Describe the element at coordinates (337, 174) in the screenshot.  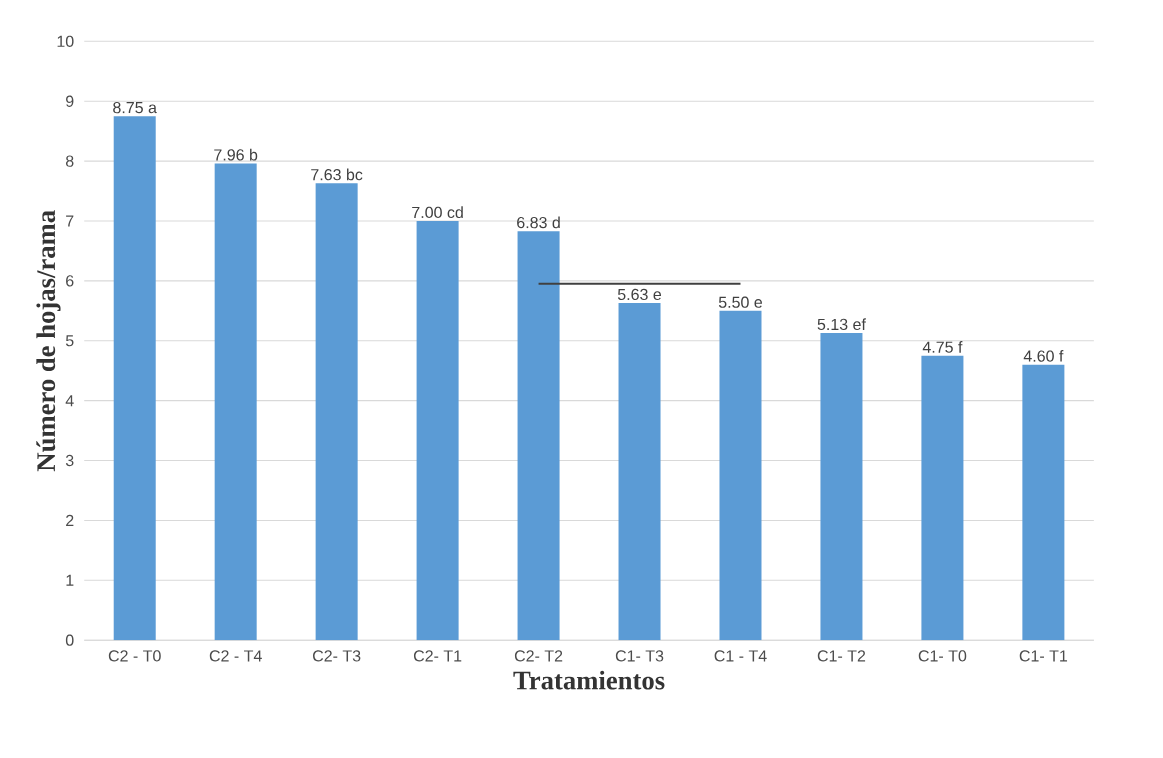
I see `data-label: 7.63 bc` at that location.